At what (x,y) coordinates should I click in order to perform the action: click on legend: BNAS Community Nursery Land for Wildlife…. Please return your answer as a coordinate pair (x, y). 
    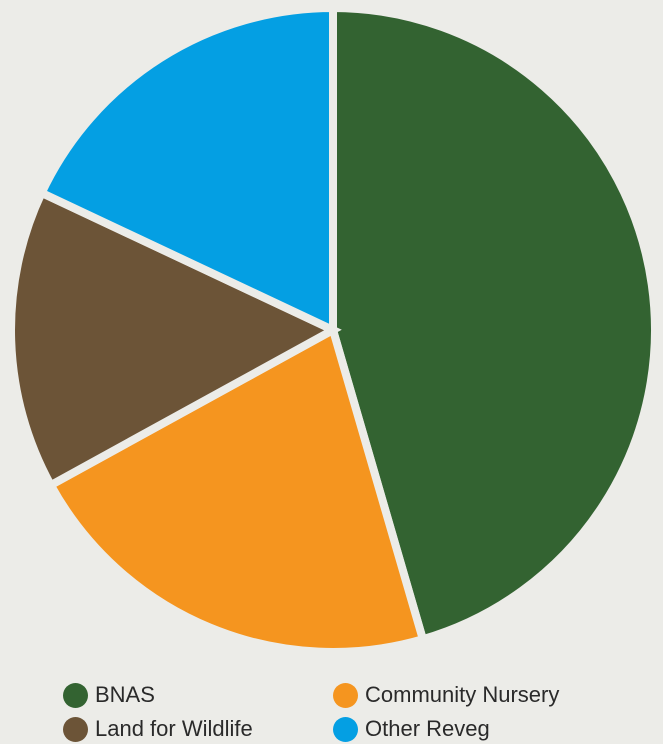
    Looking at the image, I should click on (363, 712).